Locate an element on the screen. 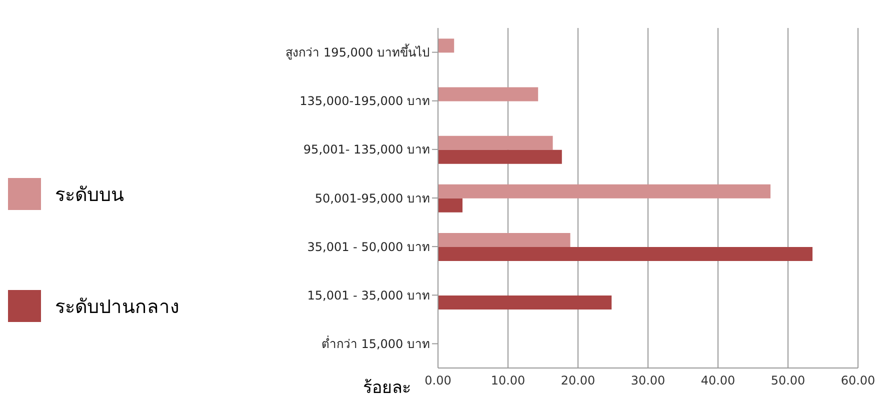 This screenshot has width=887, height=406. legend-label: ระดับบน is located at coordinates (89, 195).